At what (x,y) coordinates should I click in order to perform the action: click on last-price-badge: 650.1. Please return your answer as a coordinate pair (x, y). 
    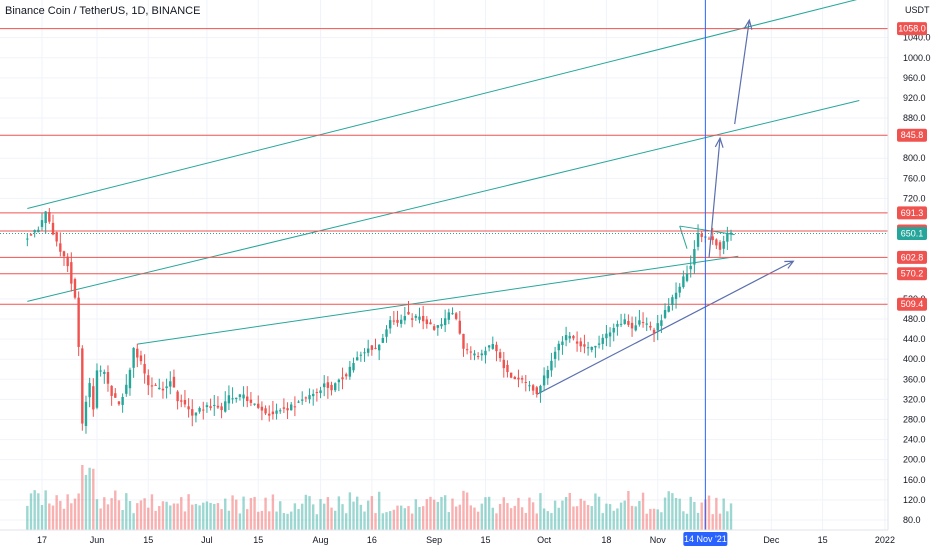
    Looking at the image, I should click on (912, 234).